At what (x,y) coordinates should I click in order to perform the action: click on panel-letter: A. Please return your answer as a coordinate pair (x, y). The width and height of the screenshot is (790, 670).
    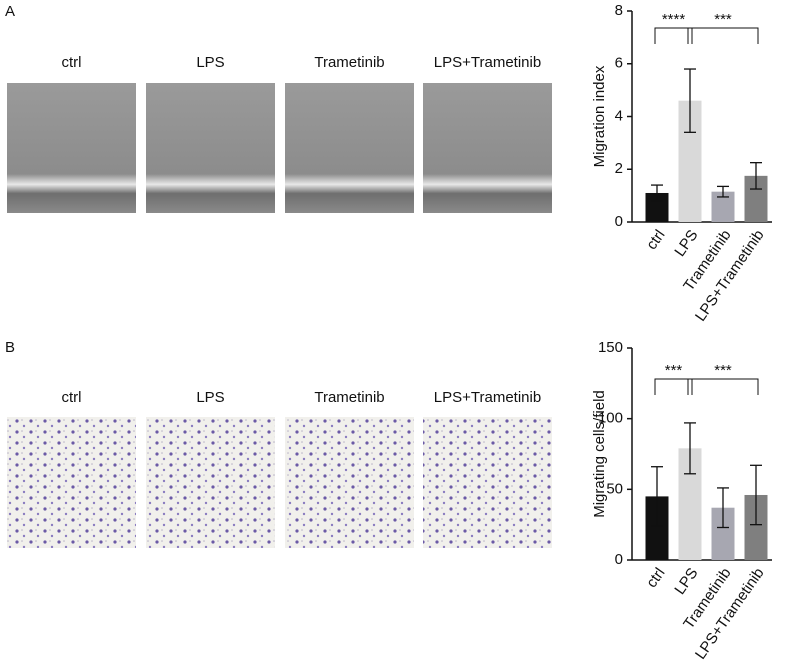
    Looking at the image, I should click on (10, 11).